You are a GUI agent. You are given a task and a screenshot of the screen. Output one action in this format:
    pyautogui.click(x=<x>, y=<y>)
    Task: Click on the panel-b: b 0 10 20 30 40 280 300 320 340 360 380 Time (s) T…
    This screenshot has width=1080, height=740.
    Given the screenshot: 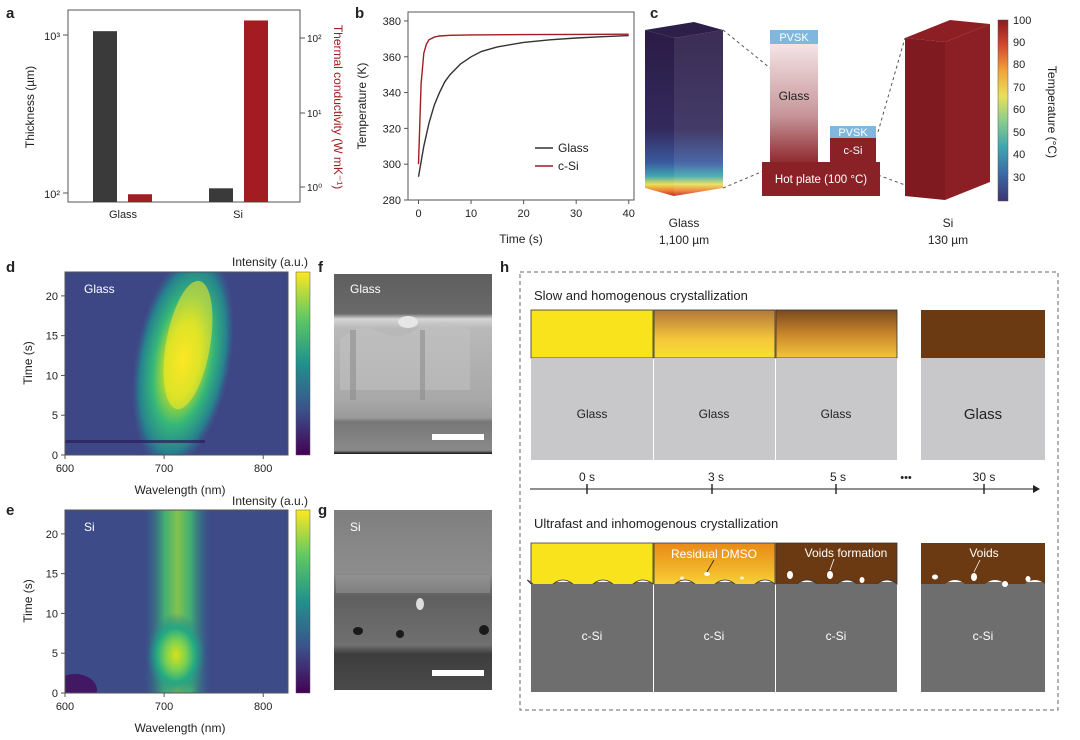 What is the action you would take?
    pyautogui.click(x=495, y=125)
    